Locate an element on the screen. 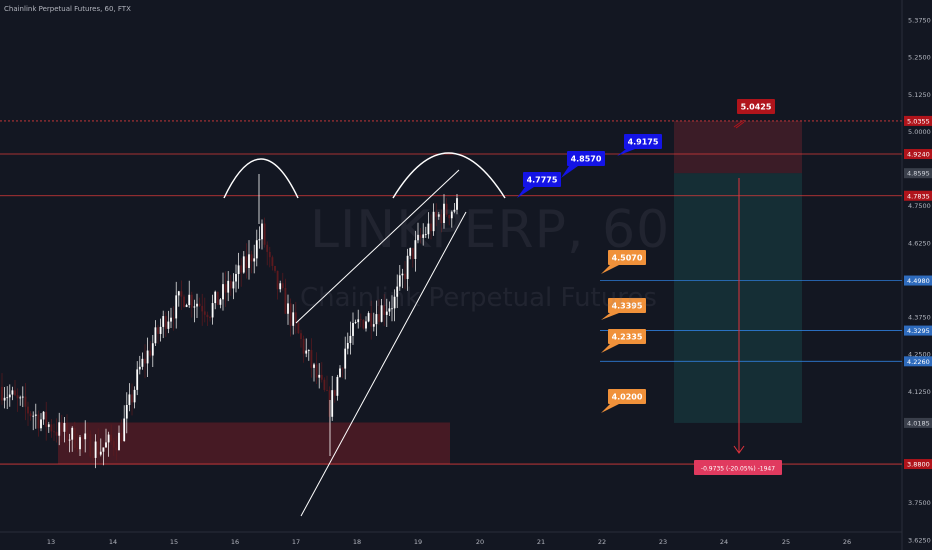 Image resolution: width=932 pixels, height=550 pixels. target-pointer is located at coordinates (739, 124).